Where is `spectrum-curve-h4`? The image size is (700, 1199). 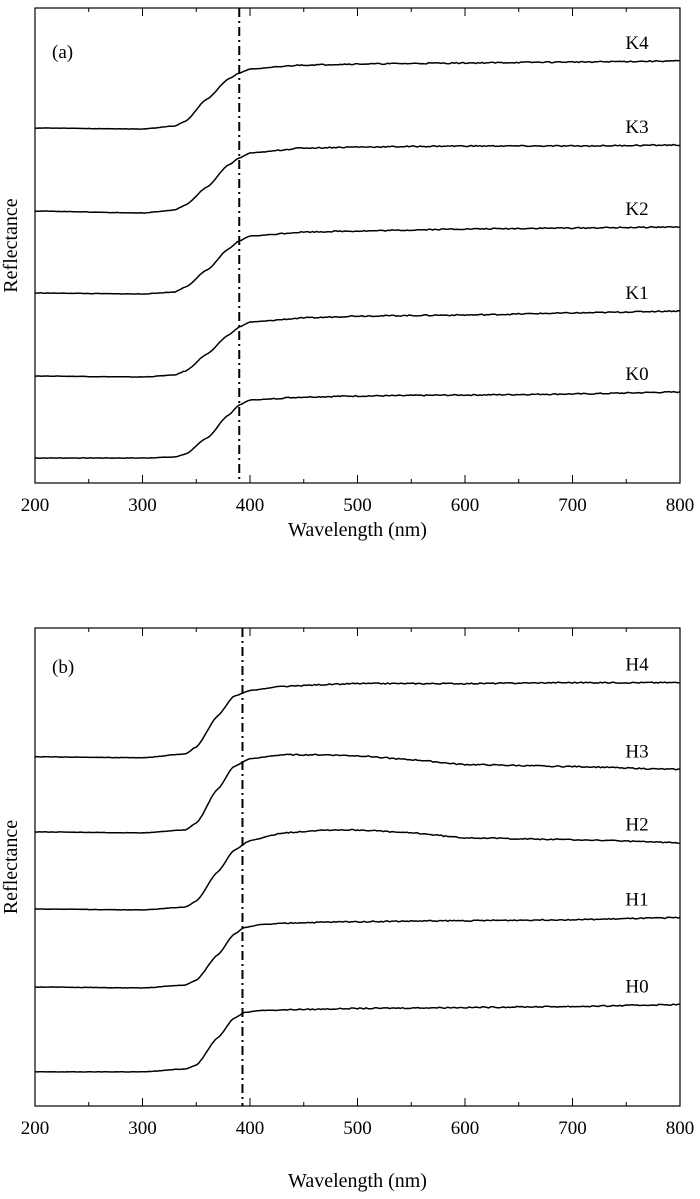 spectrum-curve-h4 is located at coordinates (357, 720).